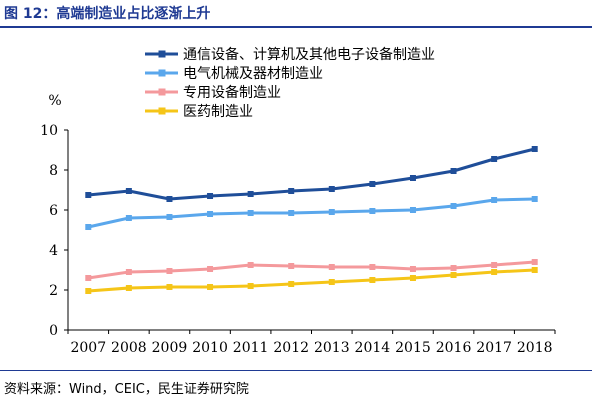 The height and width of the screenshot is (400, 592). Describe the element at coordinates (88, 348) in the screenshot. I see `x-tick-label: 2007` at that location.